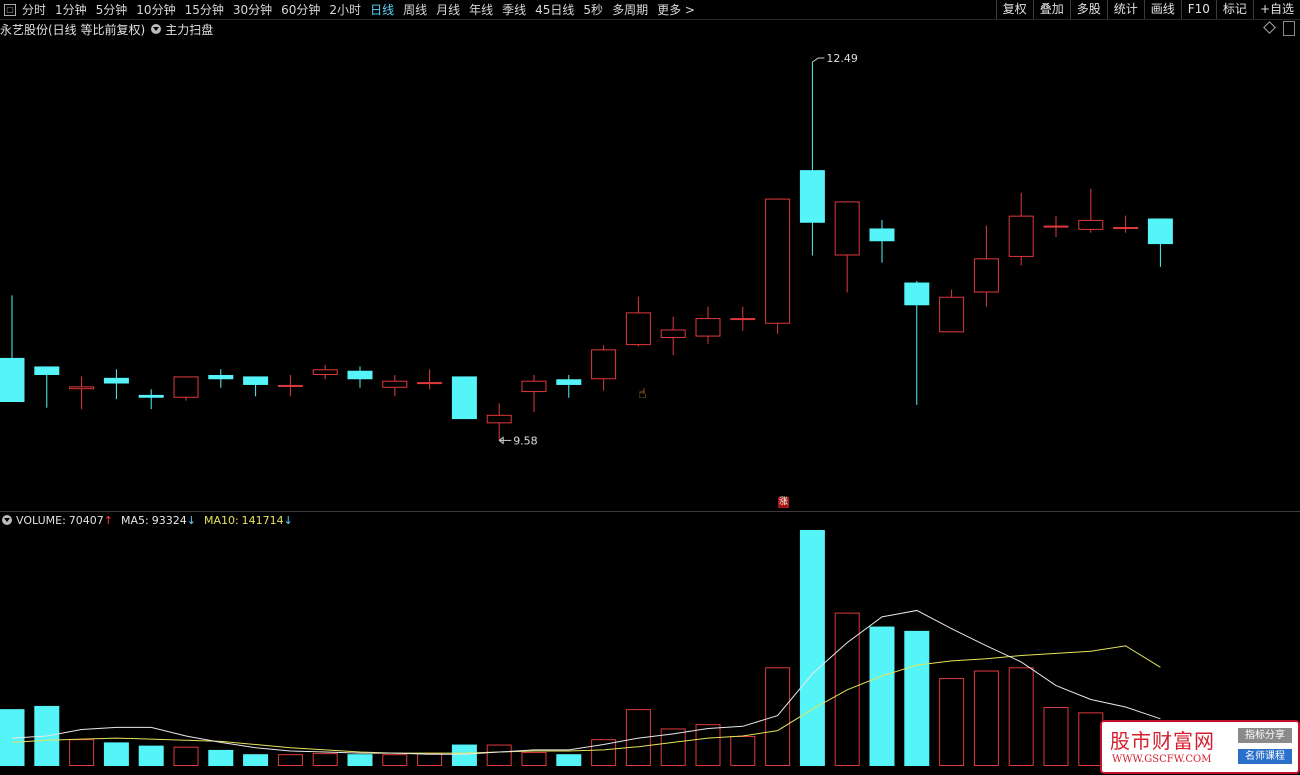 This screenshot has width=1300, height=775. I want to click on period-tab: 5秒, so click(593, 10).